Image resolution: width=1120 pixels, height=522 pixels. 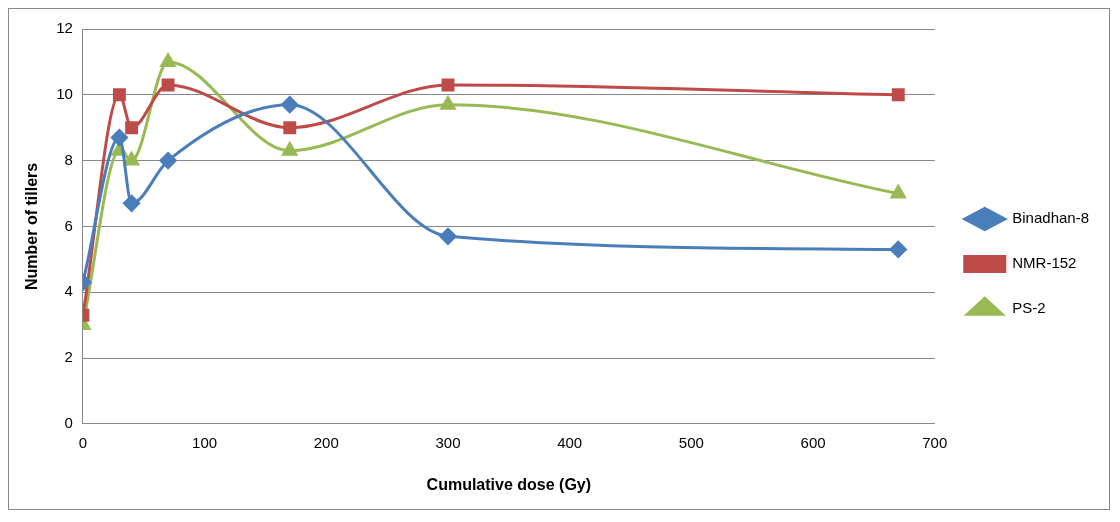 What do you see at coordinates (68, 159) in the screenshot?
I see `y-tick-label: 8` at bounding box center [68, 159].